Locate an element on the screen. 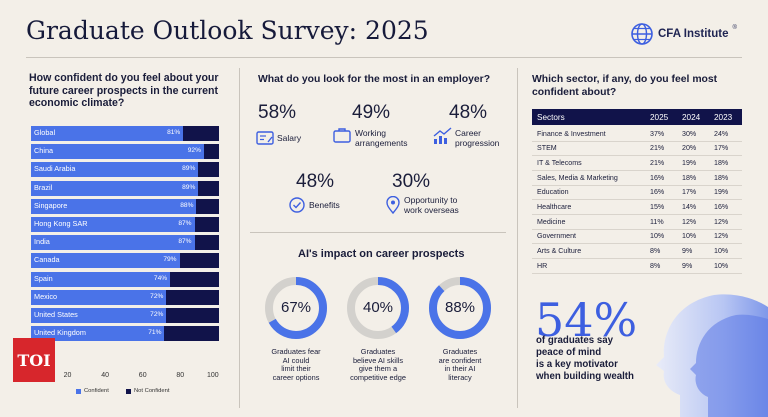 The height and width of the screenshot is (417, 768). bar-row: Brazil 89% is located at coordinates (125, 188).